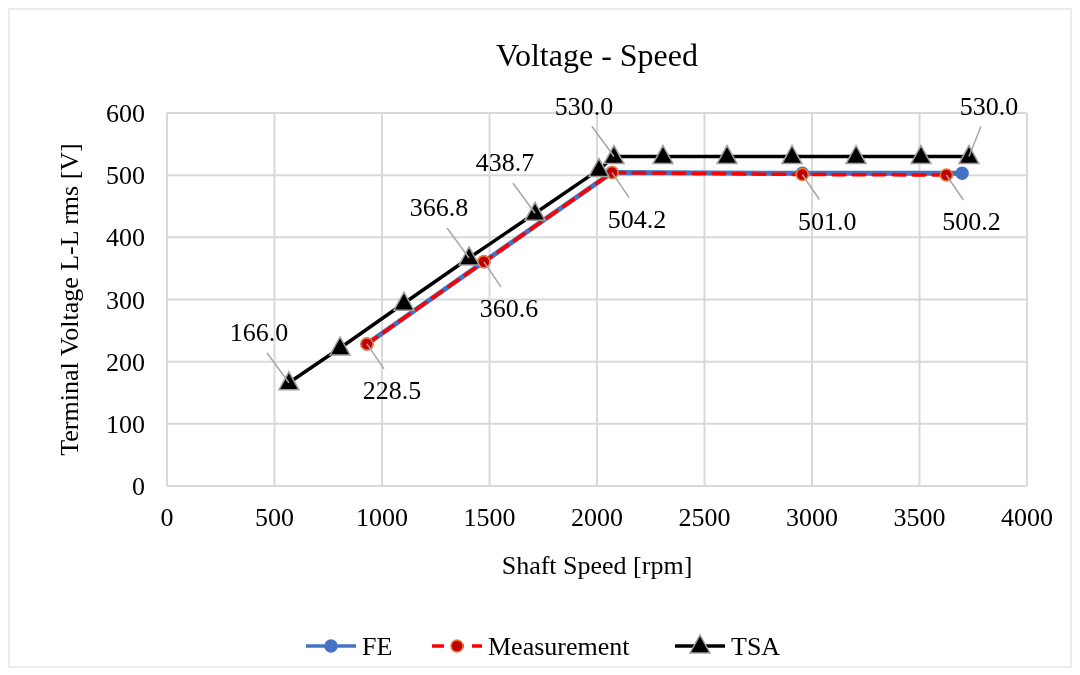  Describe the element at coordinates (637, 219) in the screenshot. I see `data-label: 504.2` at that location.